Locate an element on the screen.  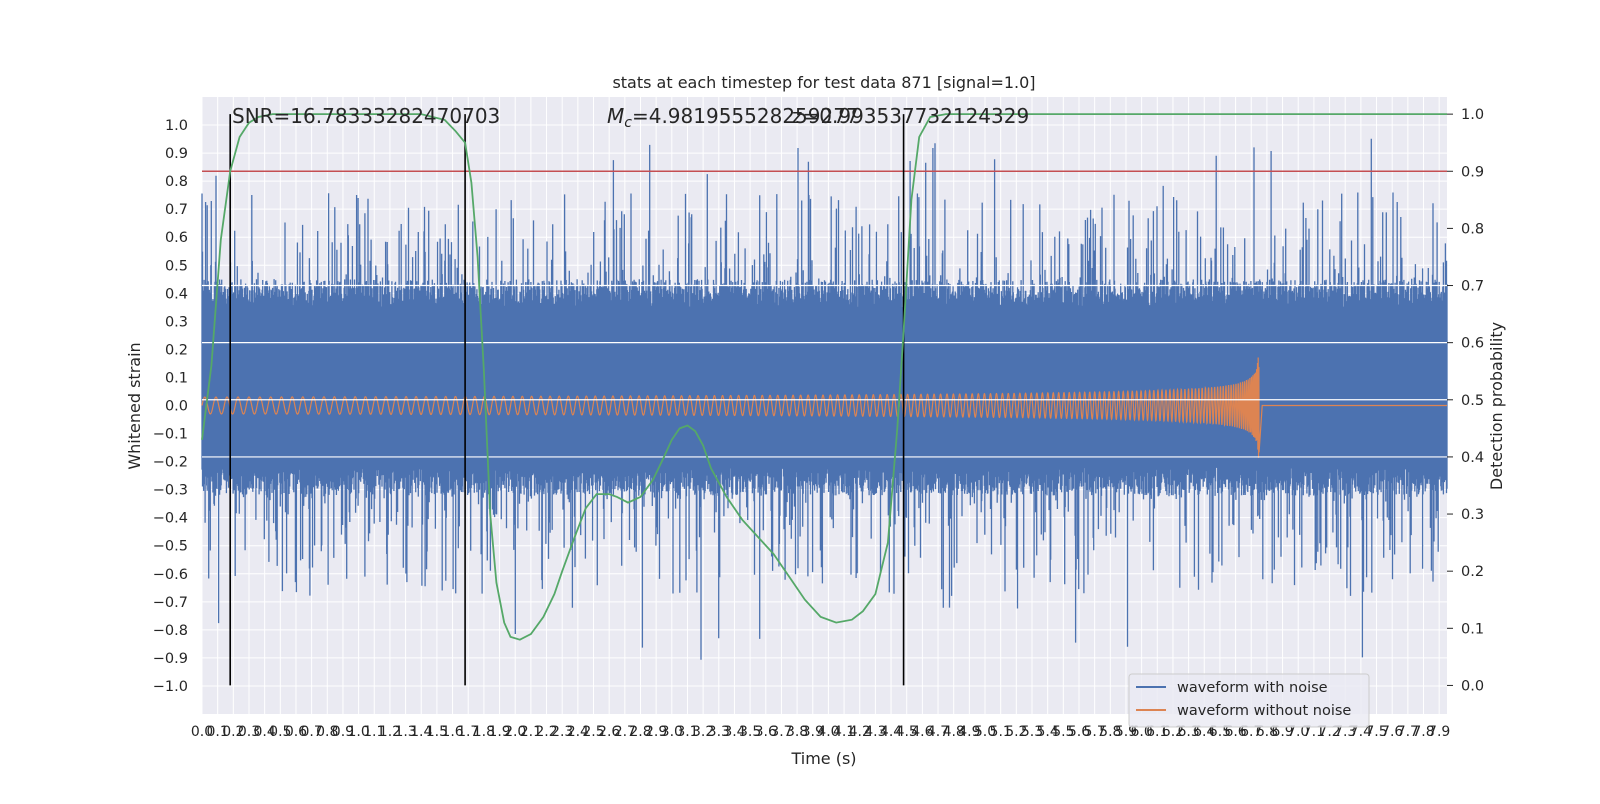
x-tick-label: 0.1 is located at coordinates (218, 732).